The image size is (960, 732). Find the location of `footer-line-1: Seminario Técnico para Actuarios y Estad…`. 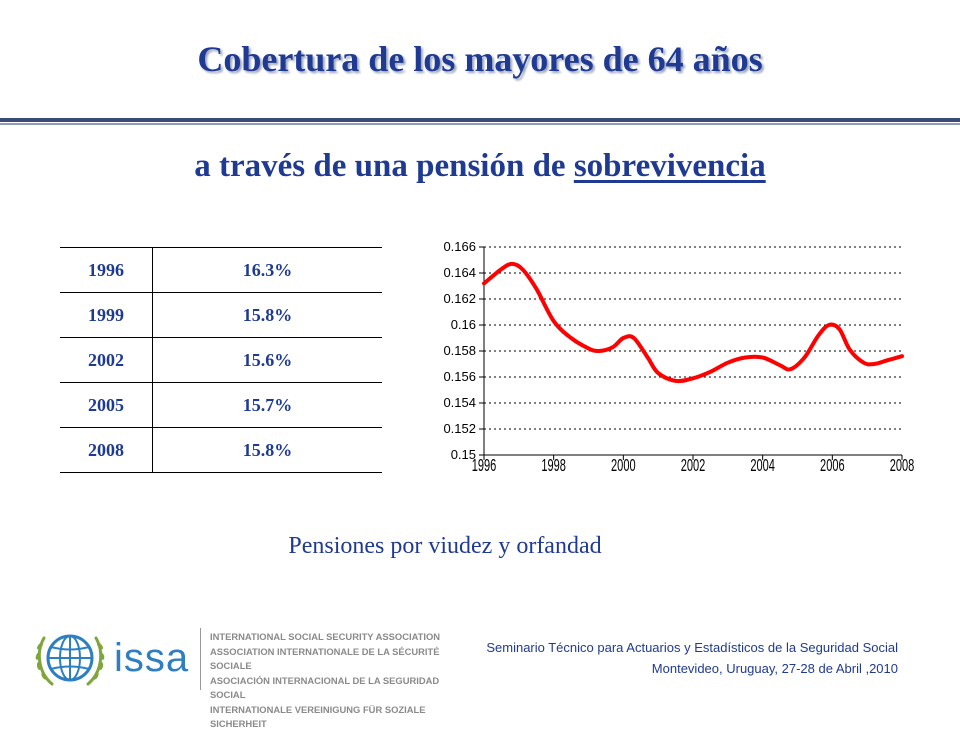

footer-line-1: Seminario Técnico para Actuarios y Estad… is located at coordinates (692, 647).